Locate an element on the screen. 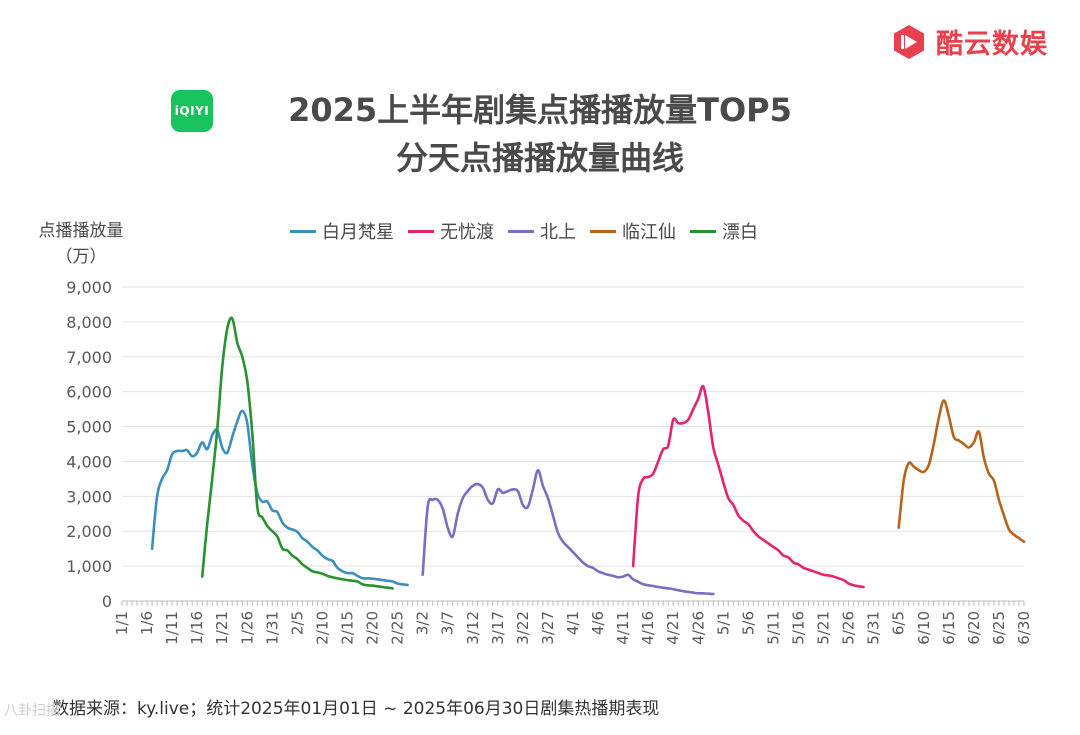  brand-play-icon is located at coordinates (909, 41).